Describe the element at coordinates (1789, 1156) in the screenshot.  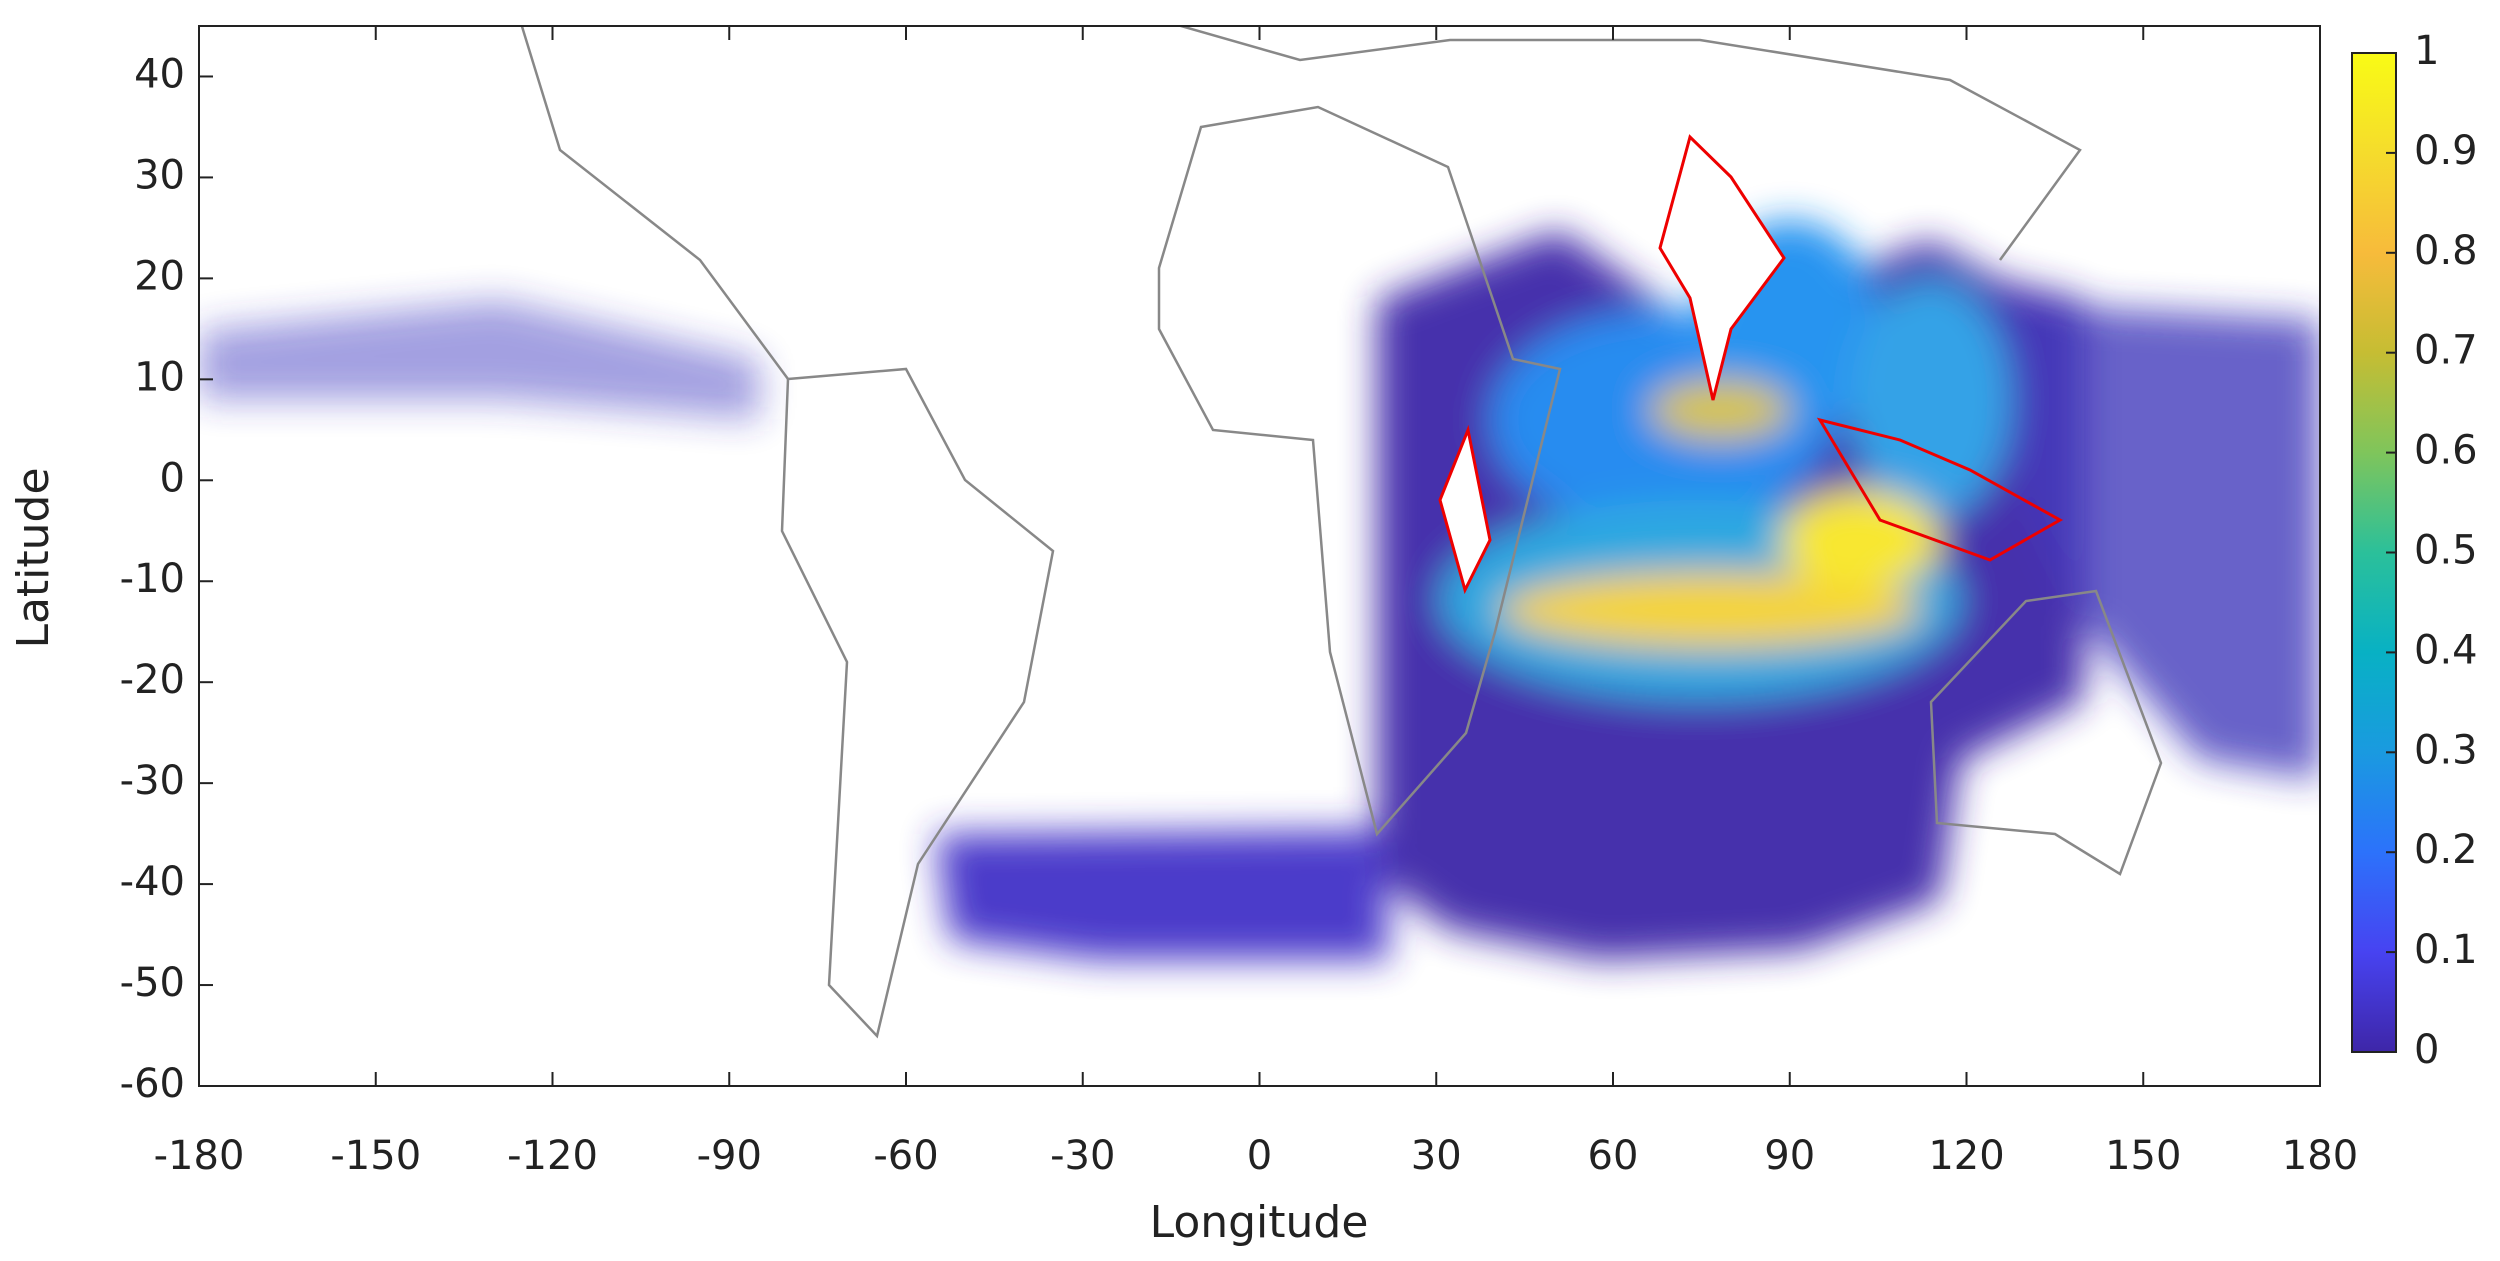
I see `x-tick-label: 90` at that location.